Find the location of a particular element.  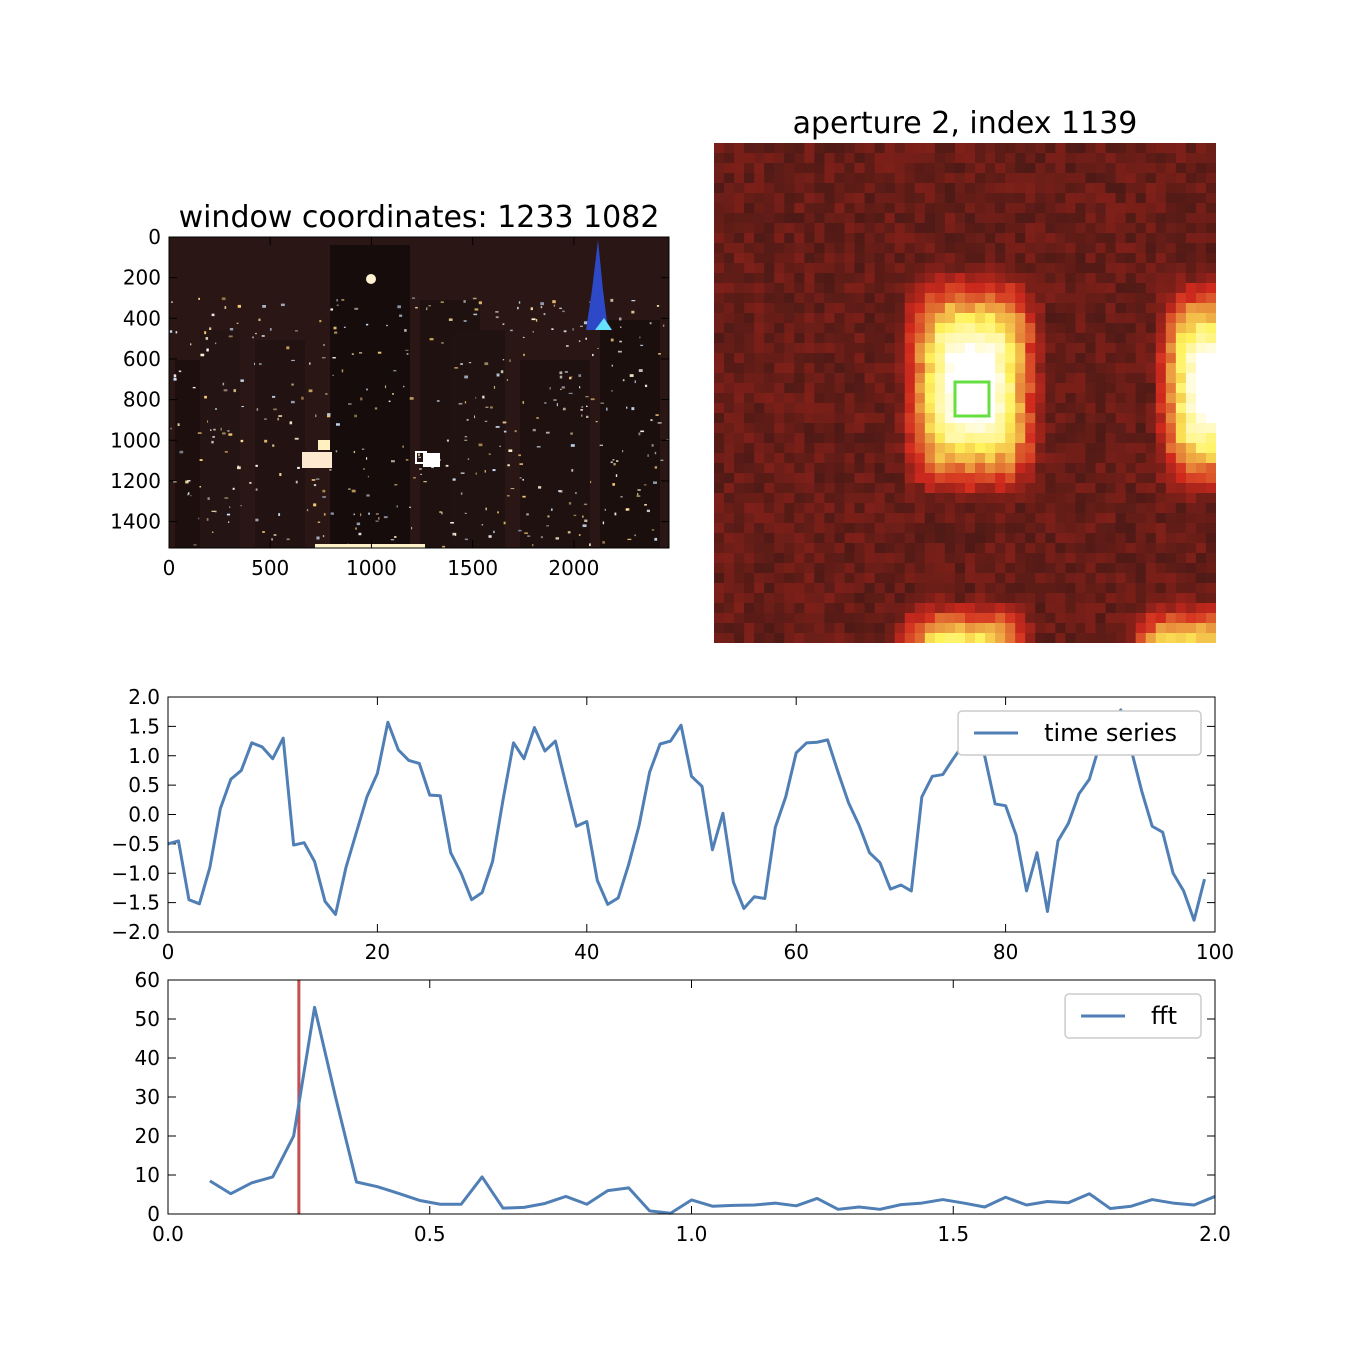

legend-box is located at coordinates (1079, 733).